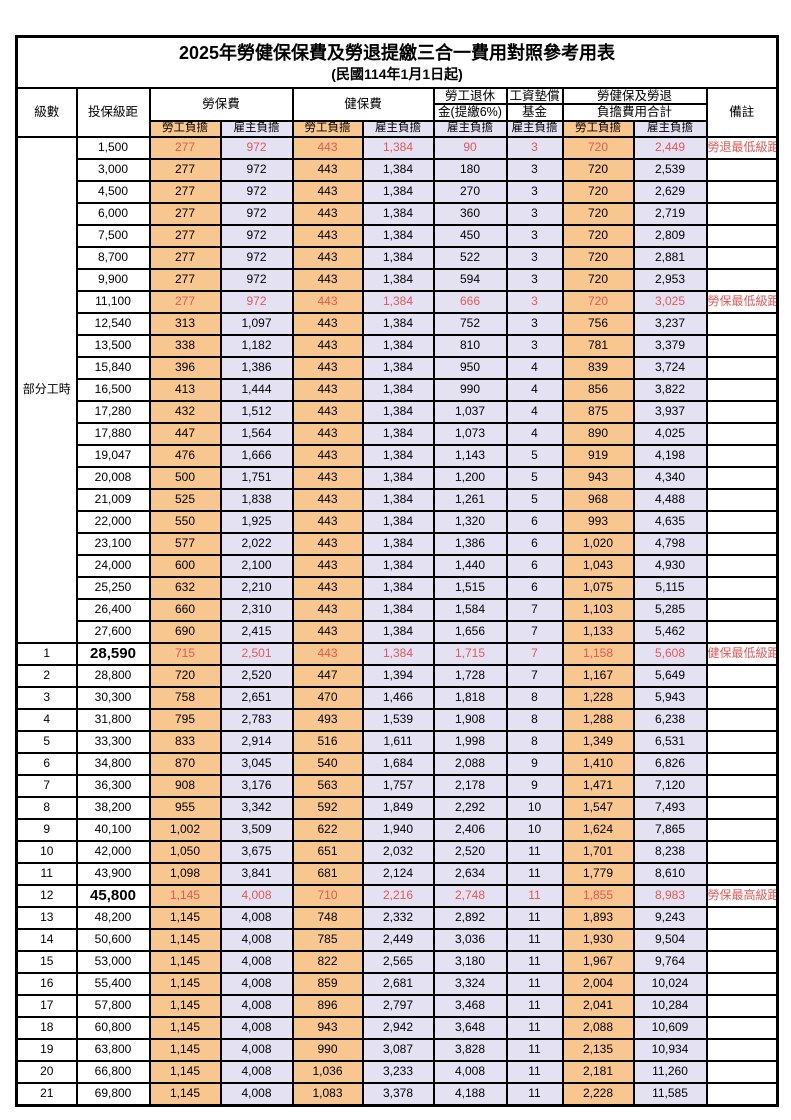 The height and width of the screenshot is (1120, 791). What do you see at coordinates (470, 587) in the screenshot?
I see `cell-pension-employer: 1,515` at bounding box center [470, 587].